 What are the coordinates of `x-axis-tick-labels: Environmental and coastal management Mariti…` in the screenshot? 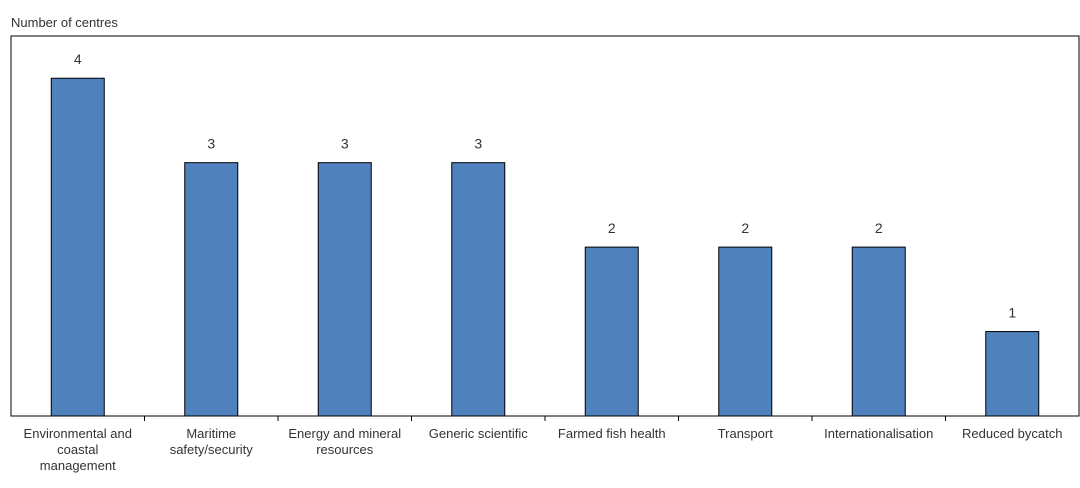 It's located at (543, 449).